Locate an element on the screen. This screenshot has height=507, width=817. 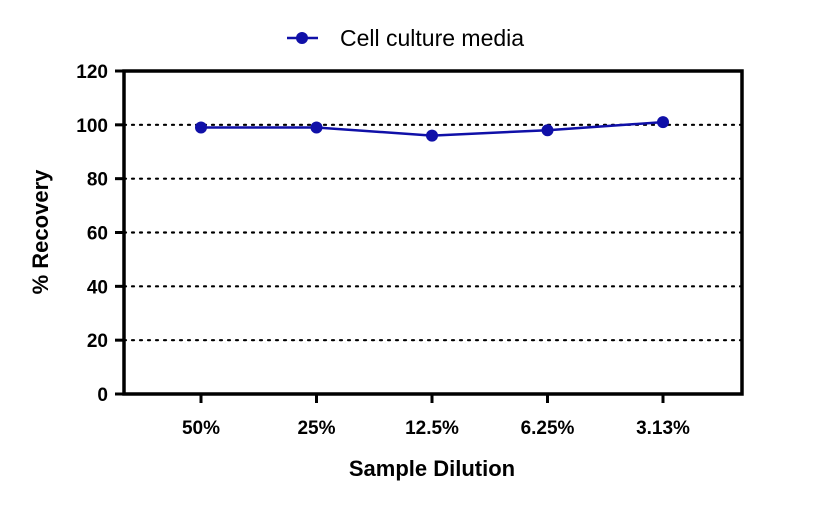
y-tick-label: 40 is located at coordinates (97, 287).